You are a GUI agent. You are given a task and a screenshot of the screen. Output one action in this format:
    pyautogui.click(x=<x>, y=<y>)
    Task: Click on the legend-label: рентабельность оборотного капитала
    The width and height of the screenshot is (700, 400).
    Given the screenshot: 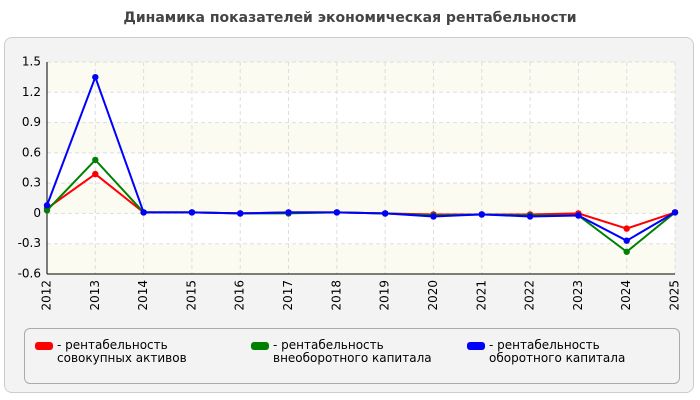 What is the action you would take?
    pyautogui.click(x=579, y=352)
    